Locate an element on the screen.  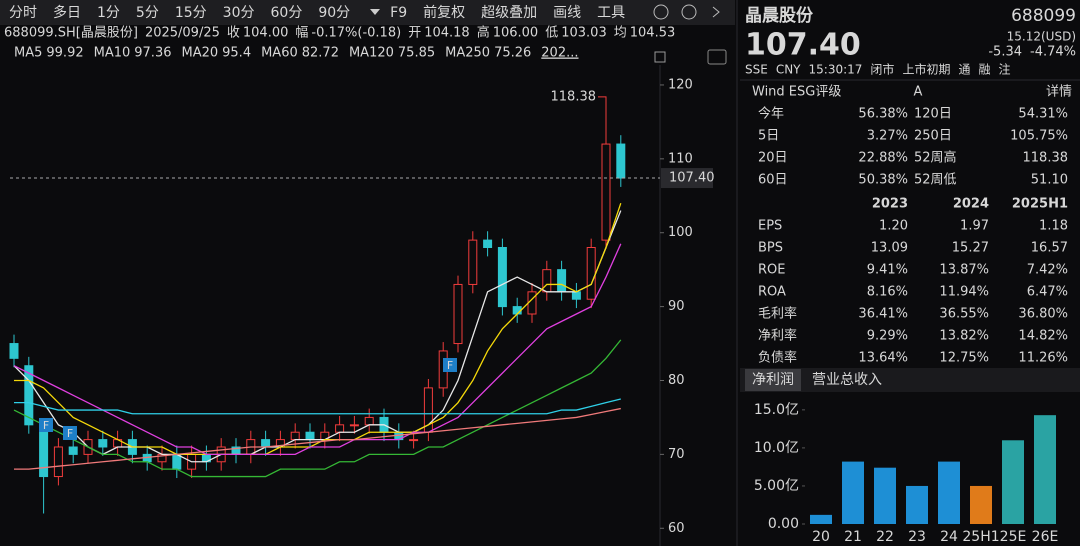
wp-icon is located at coordinates (717, 57).